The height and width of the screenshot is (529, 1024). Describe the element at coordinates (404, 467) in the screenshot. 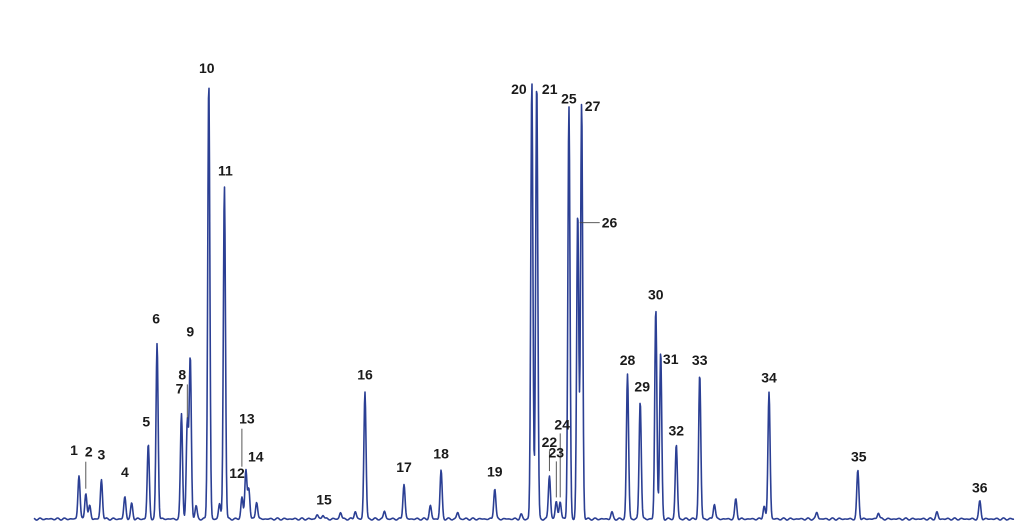

I see `peak-label-17: 17` at that location.